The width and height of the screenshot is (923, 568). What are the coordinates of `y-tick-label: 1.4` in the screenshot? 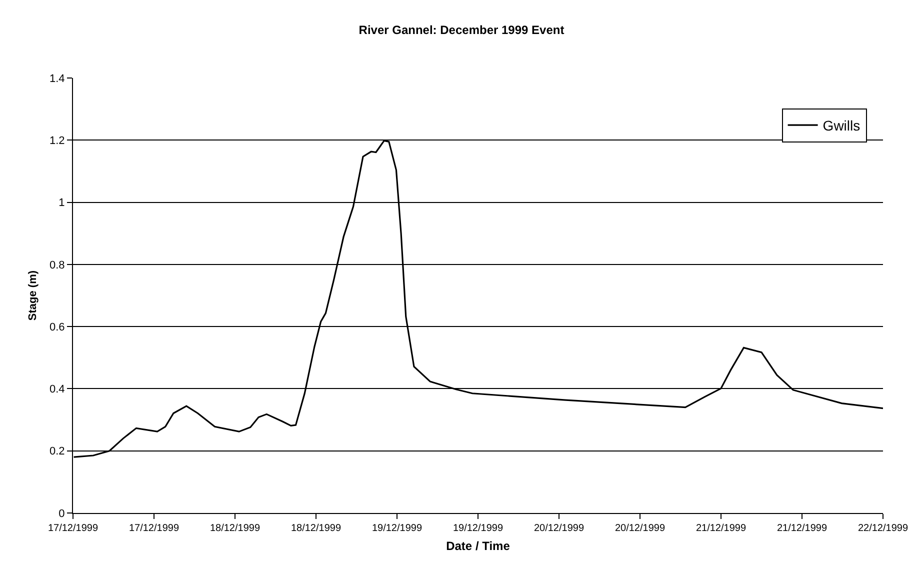 It's located at (57, 78).